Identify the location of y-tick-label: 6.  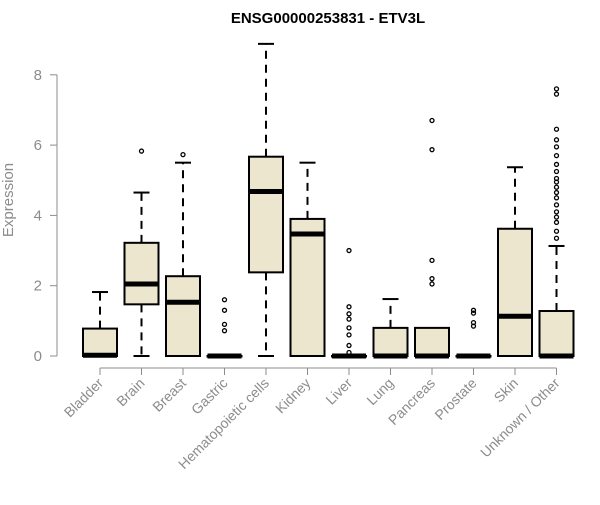
(38, 145).